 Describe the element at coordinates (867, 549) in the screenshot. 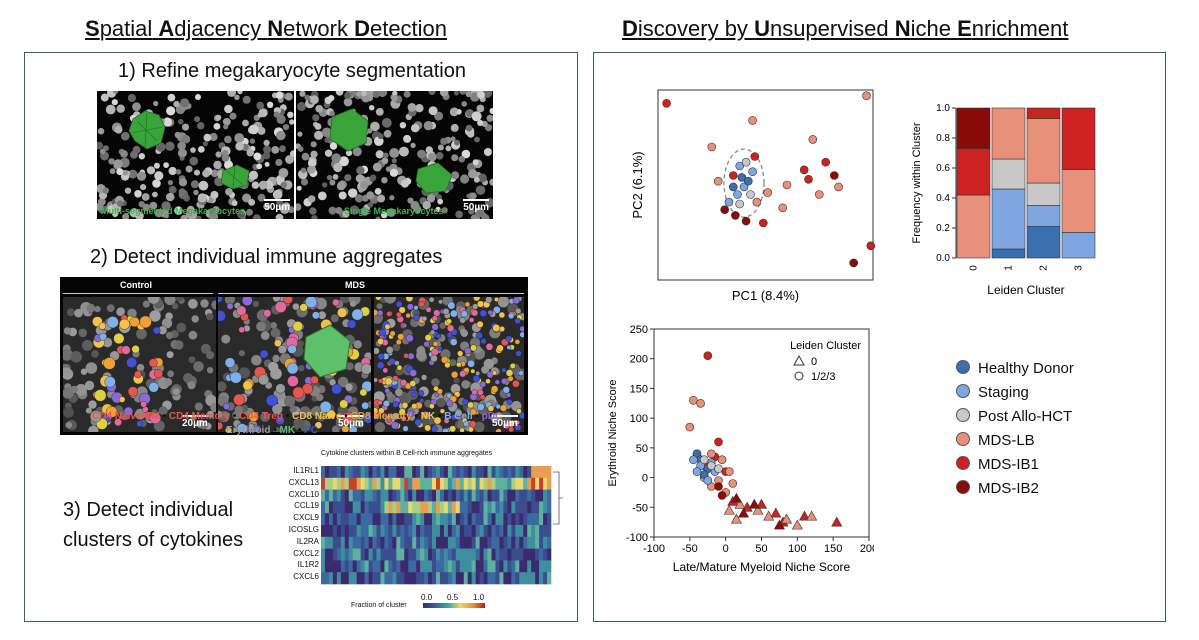

I see `x-tick-label: 200` at that location.